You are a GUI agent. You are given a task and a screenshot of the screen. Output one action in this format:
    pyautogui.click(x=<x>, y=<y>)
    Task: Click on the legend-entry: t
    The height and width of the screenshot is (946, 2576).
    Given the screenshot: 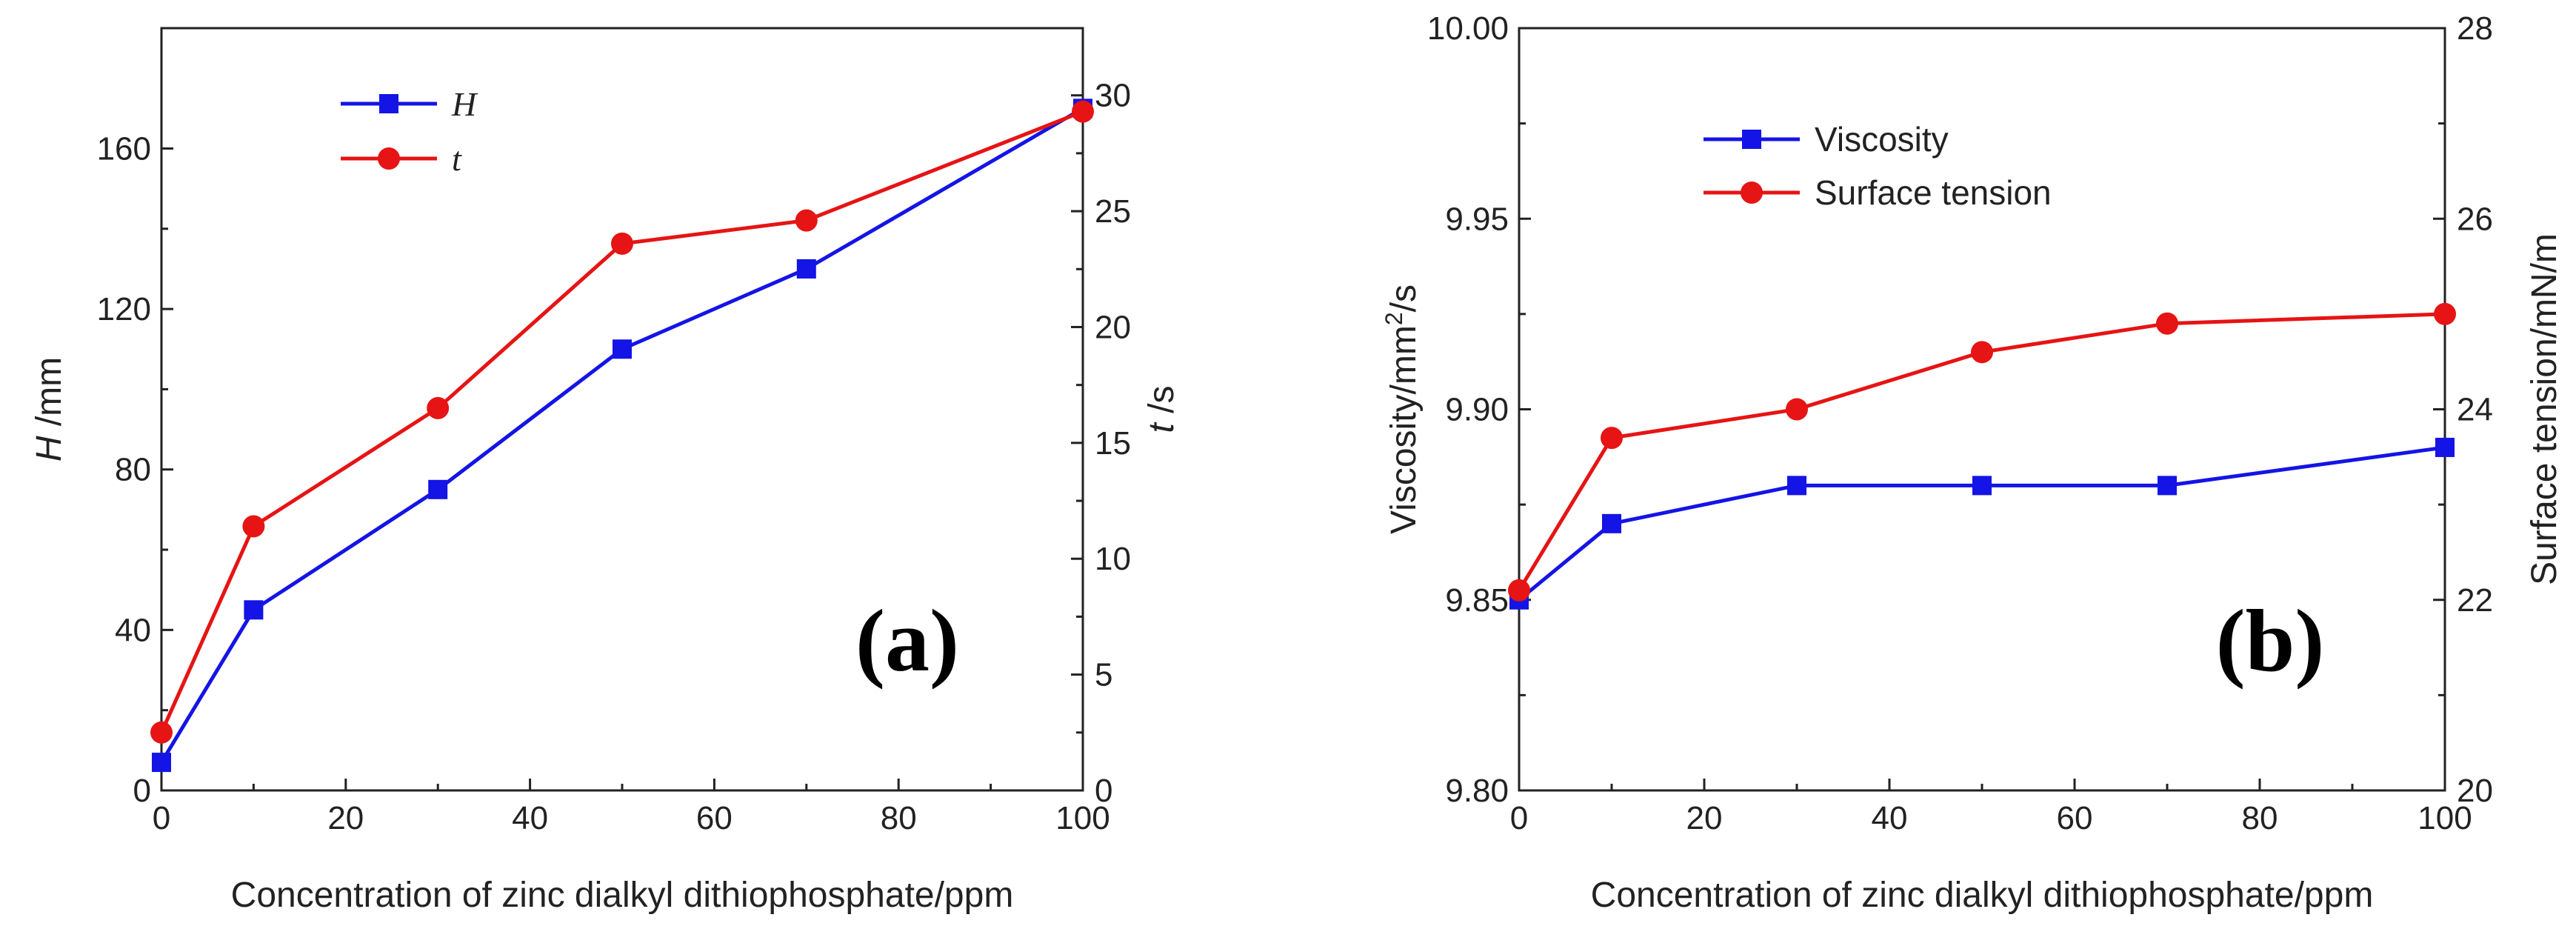 What is the action you would take?
    pyautogui.click(x=401, y=159)
    